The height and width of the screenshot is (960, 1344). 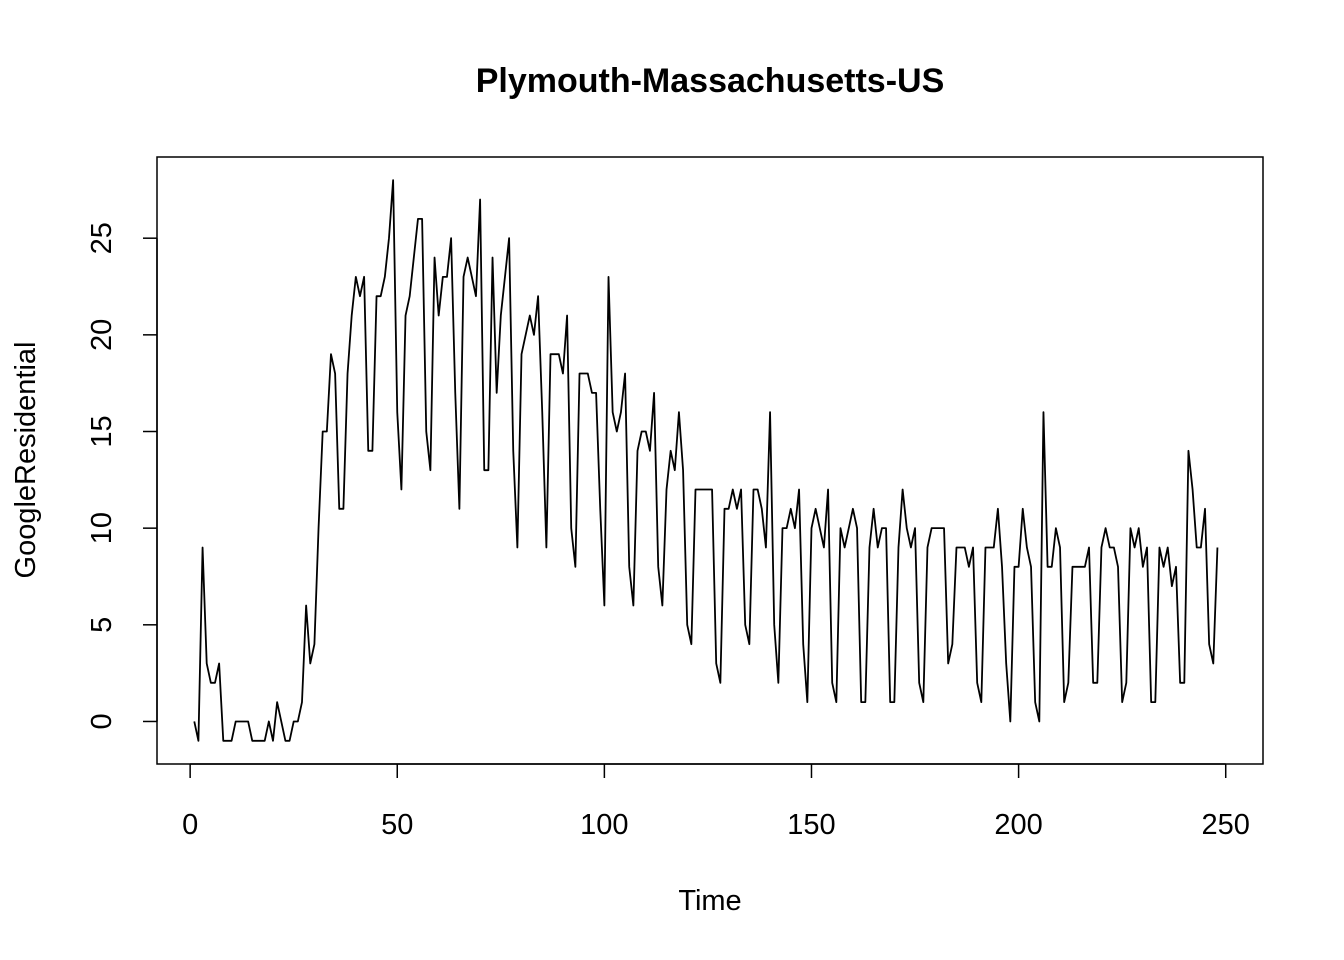 What do you see at coordinates (26, 460) in the screenshot?
I see `y-axis-label: GoogleResidential` at bounding box center [26, 460].